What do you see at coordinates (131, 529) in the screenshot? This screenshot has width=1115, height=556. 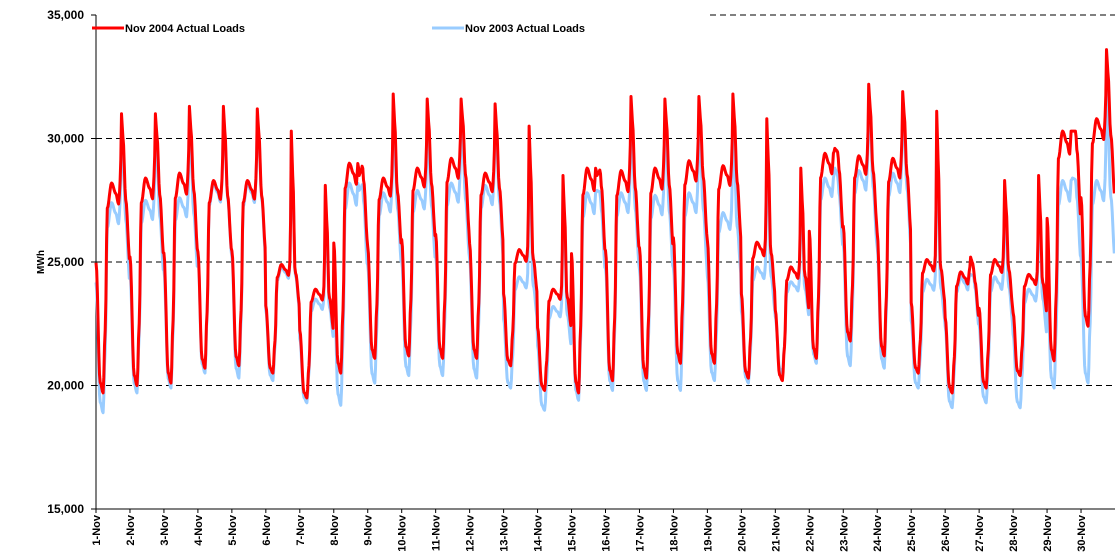 I see `x-tick-label: 2-Nov` at bounding box center [131, 529].